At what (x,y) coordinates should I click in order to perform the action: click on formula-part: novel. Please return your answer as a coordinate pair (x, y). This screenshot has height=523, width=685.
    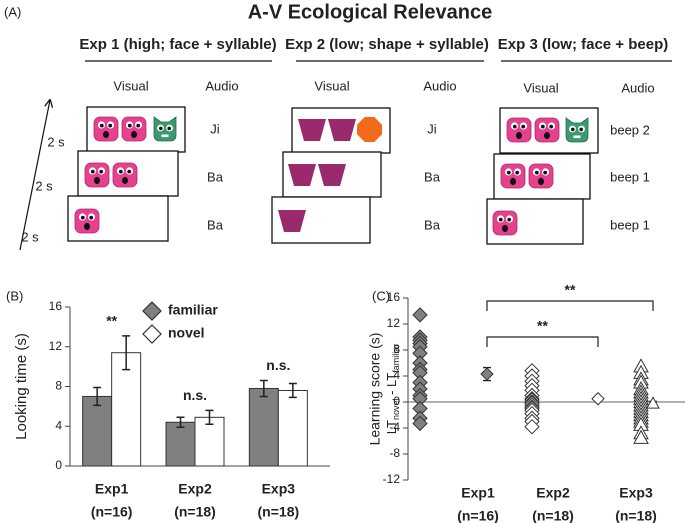
    Looking at the image, I should click on (396, 410).